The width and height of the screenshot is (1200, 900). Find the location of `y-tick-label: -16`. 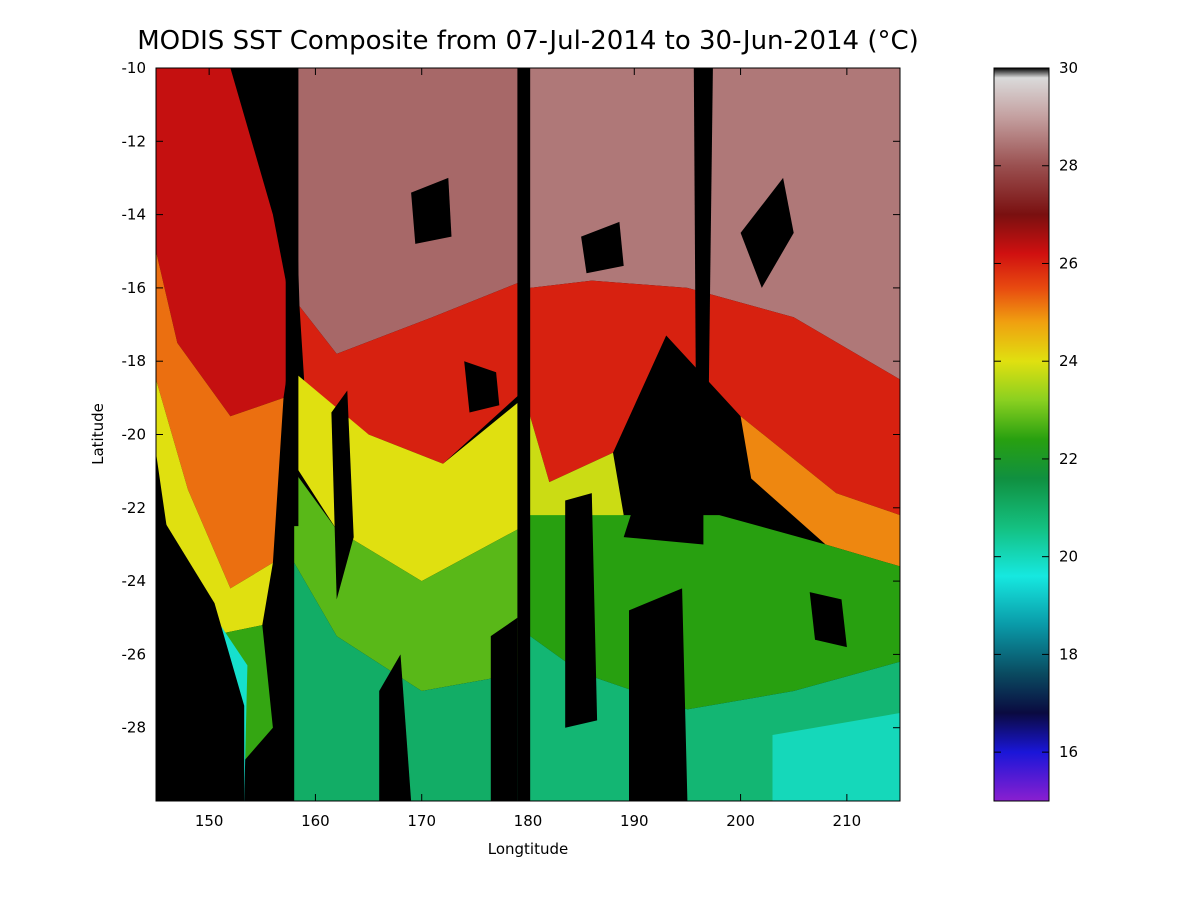

y-tick-label: -16 is located at coordinates (134, 288).